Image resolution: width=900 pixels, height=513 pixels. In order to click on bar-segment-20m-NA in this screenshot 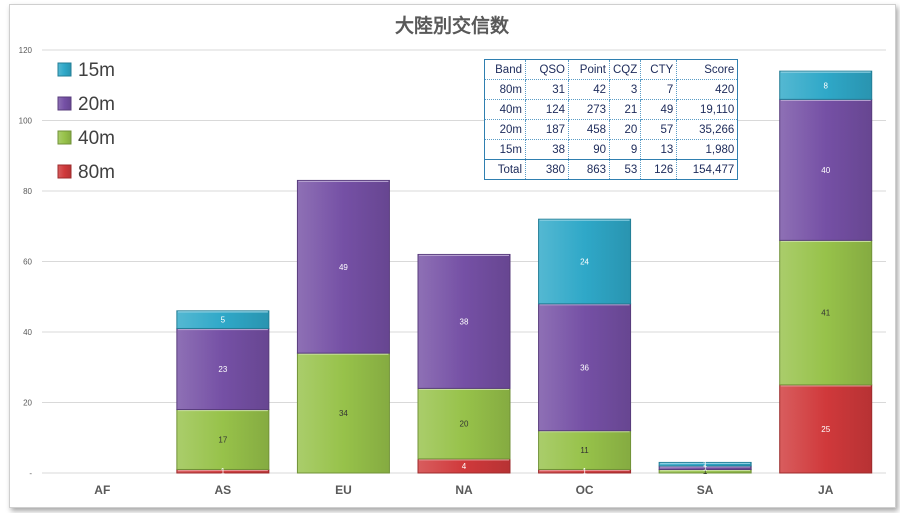, I will do `click(464, 321)`.